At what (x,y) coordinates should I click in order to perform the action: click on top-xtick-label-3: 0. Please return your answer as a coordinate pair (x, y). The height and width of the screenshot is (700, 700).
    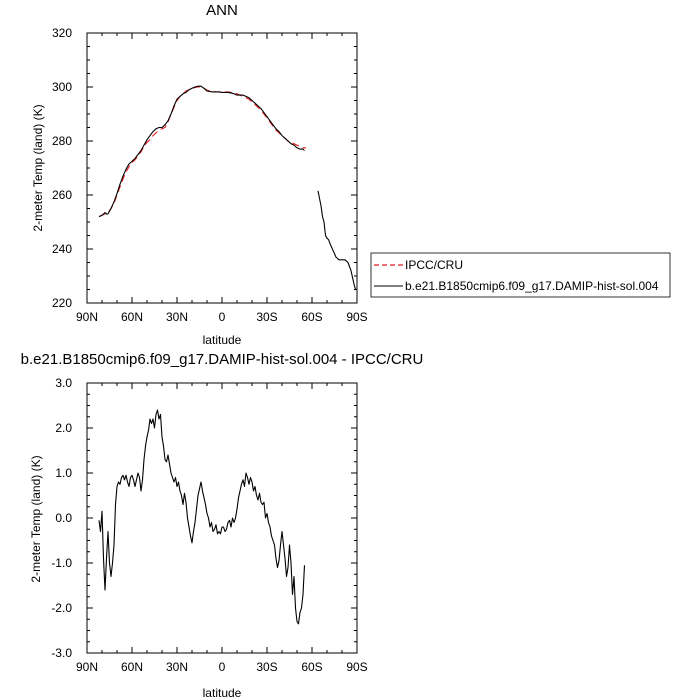
    Looking at the image, I should click on (222, 317).